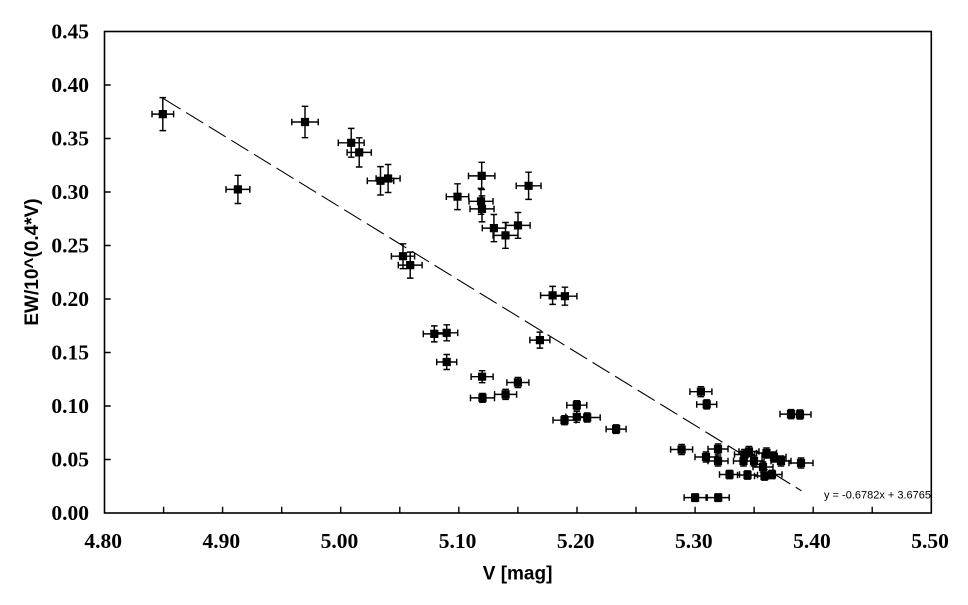 The image size is (968, 605). Describe the element at coordinates (518, 574) in the screenshot. I see `svg-text: V [mag]` at that location.